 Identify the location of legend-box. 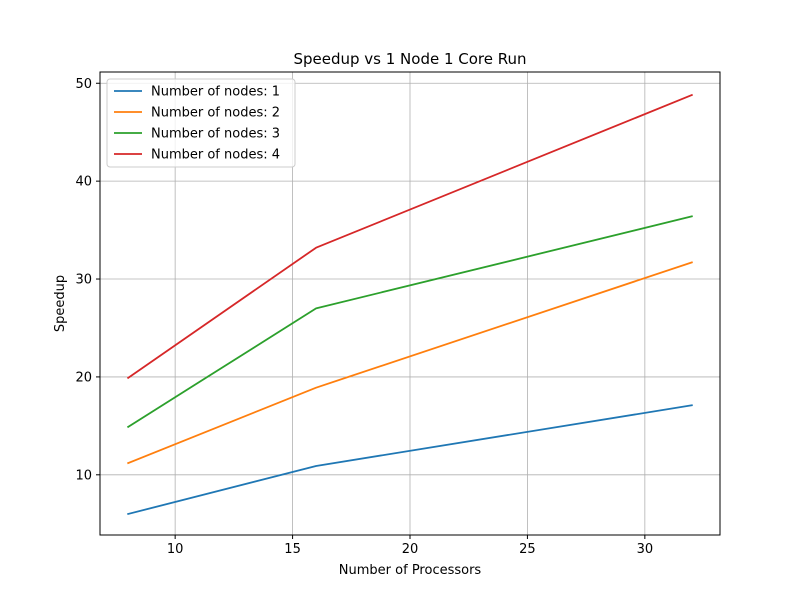
(201, 123).